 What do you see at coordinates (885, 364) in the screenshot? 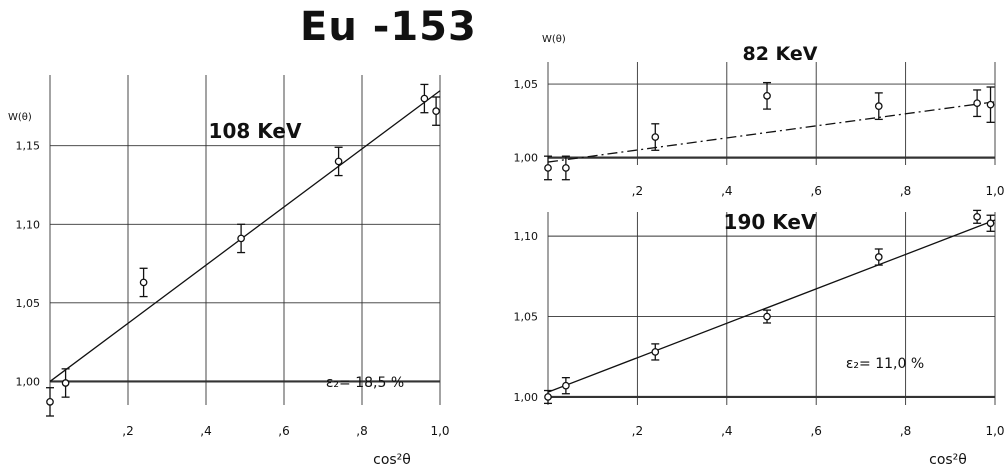
I see `efficiency-annotation: ε₂= 11,0 %` at bounding box center [885, 364].